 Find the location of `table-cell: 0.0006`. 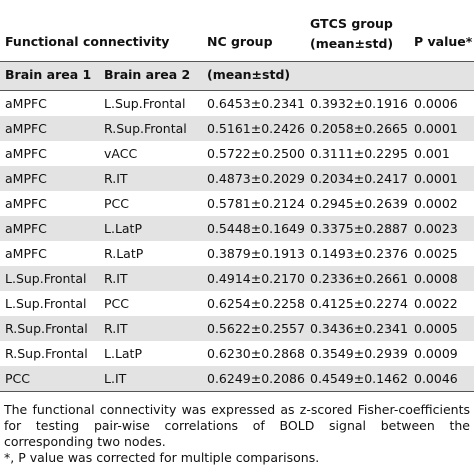

table-cell: 0.0006 is located at coordinates (436, 103).